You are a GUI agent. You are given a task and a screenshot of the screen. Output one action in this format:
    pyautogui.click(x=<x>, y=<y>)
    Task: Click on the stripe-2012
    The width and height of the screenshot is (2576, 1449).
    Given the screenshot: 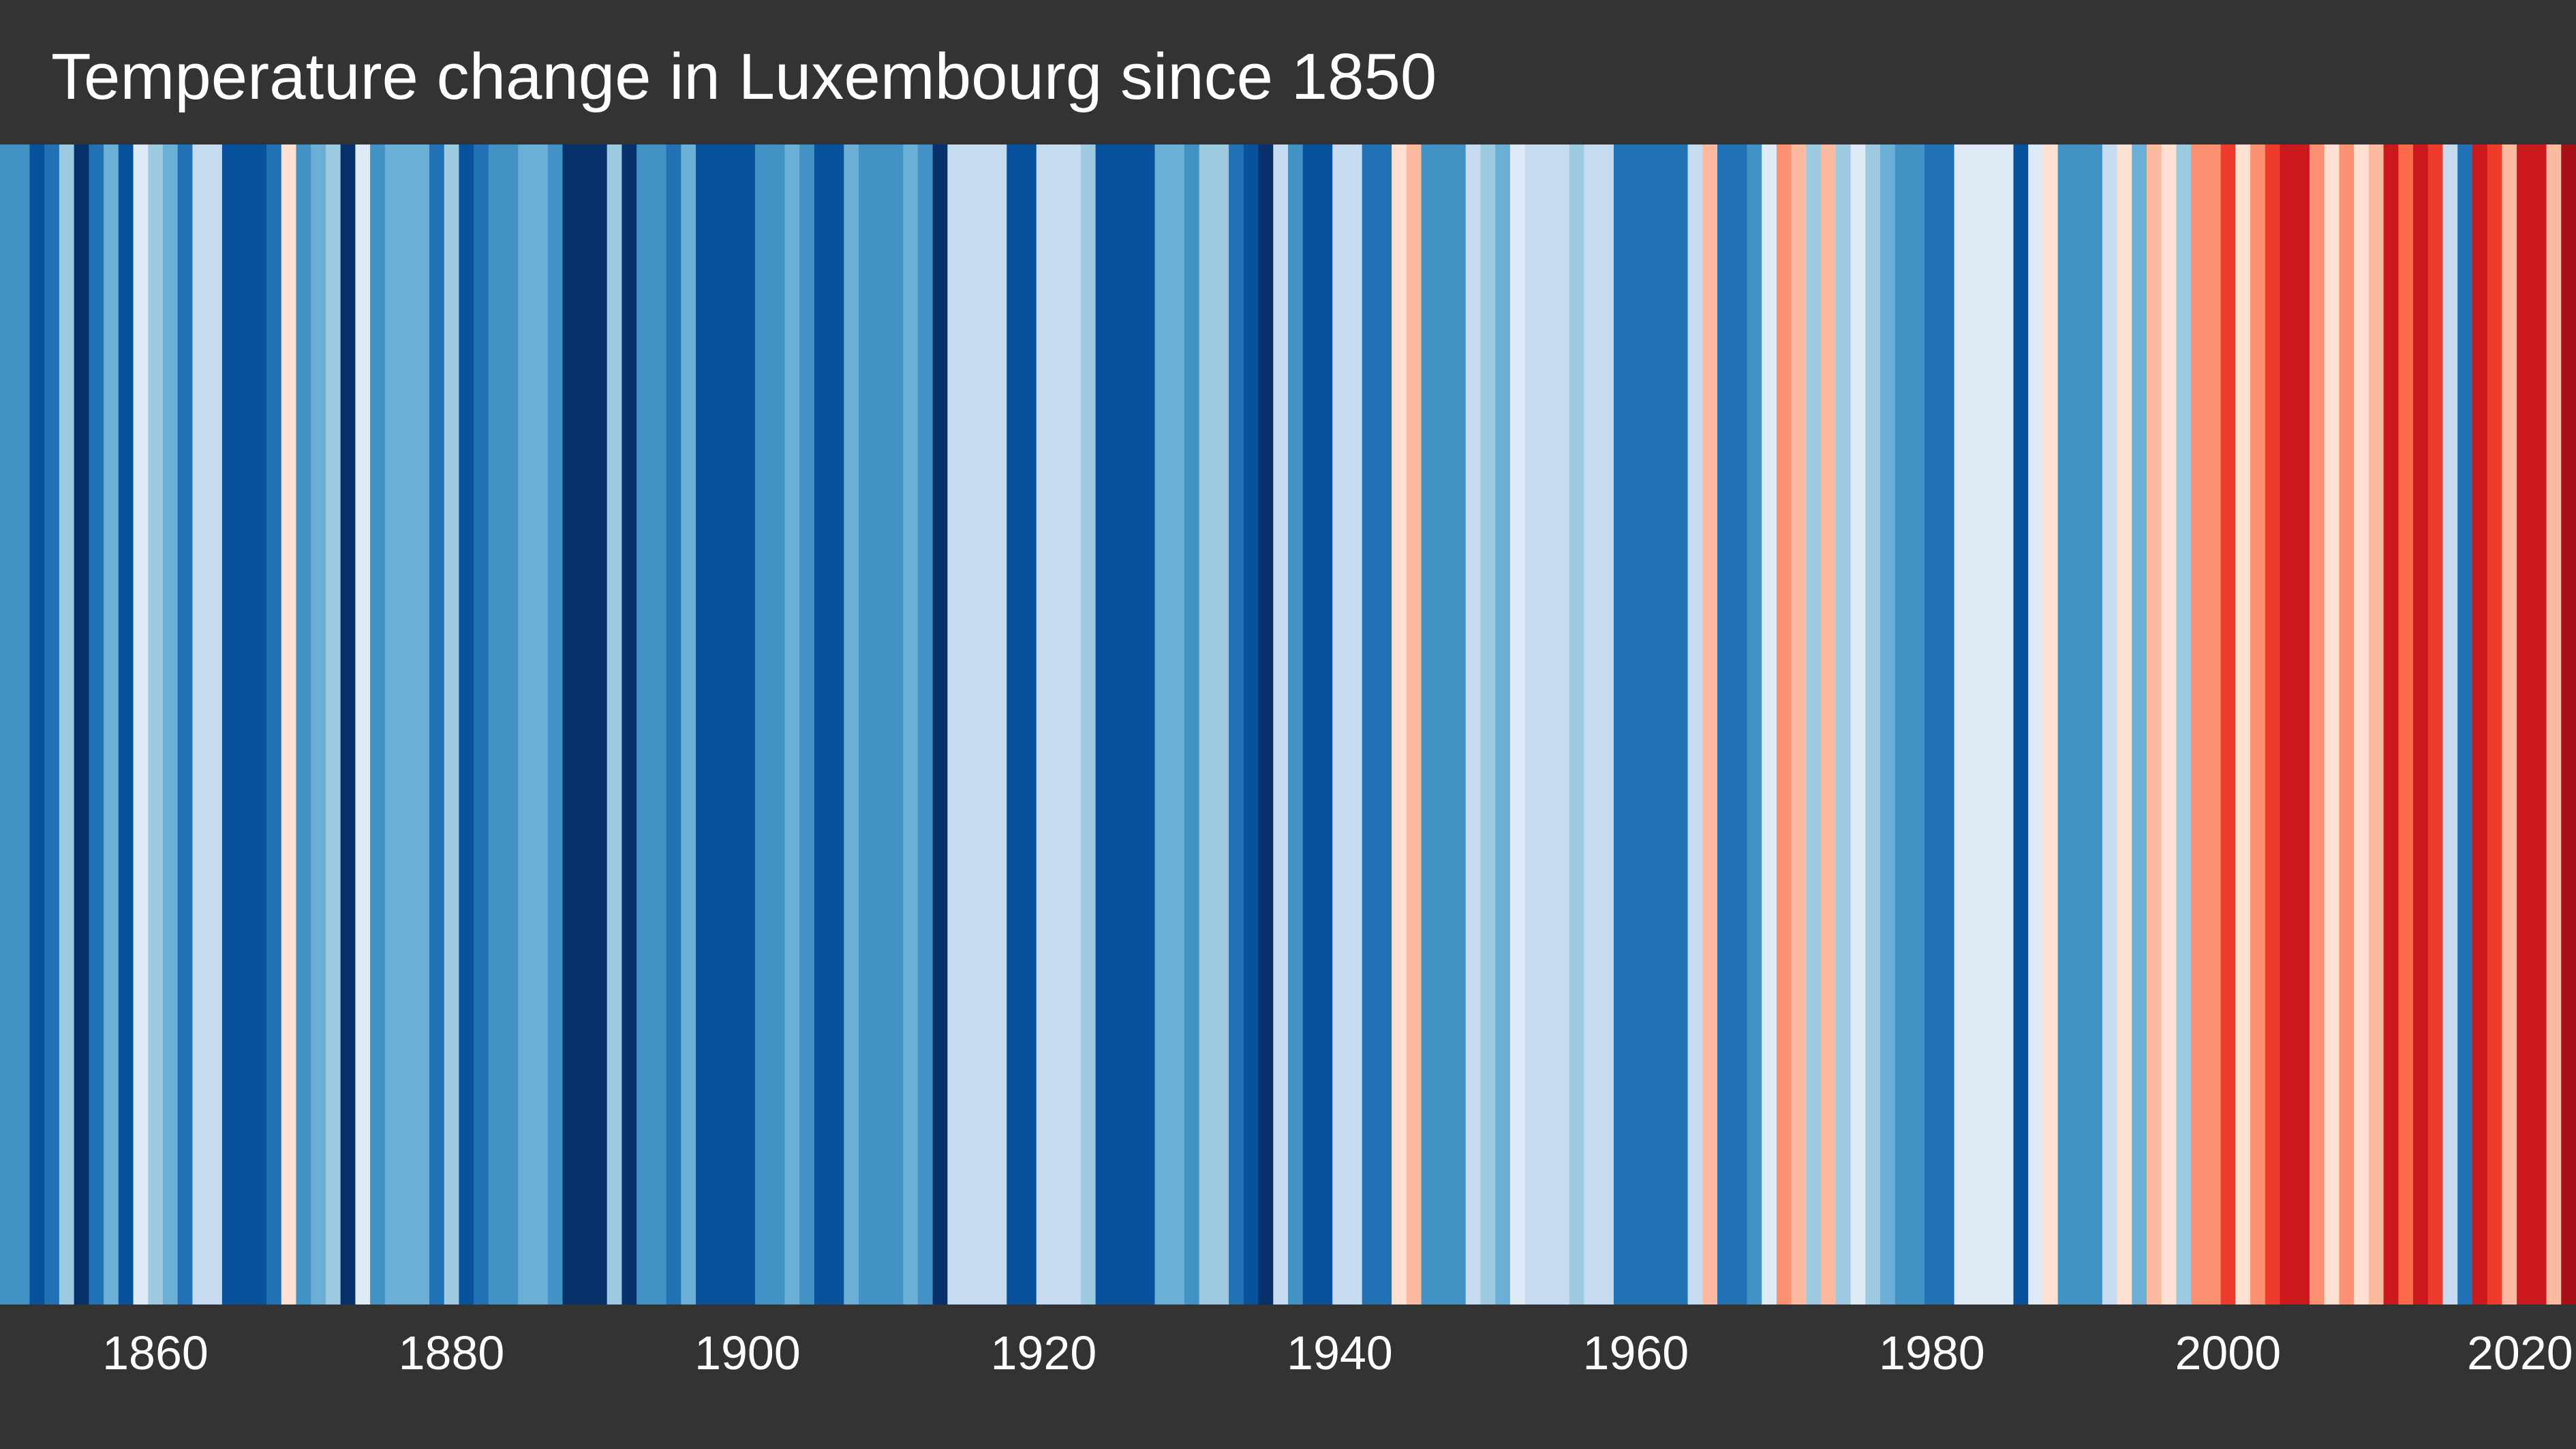 What is the action you would take?
    pyautogui.click(x=2406, y=724)
    